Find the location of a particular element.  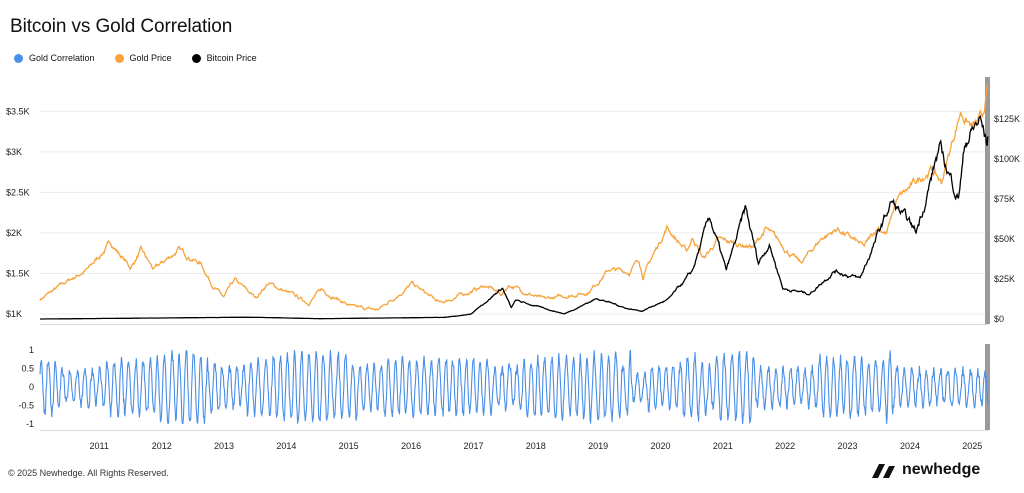

x-tick-label: 2021 is located at coordinates (723, 446).